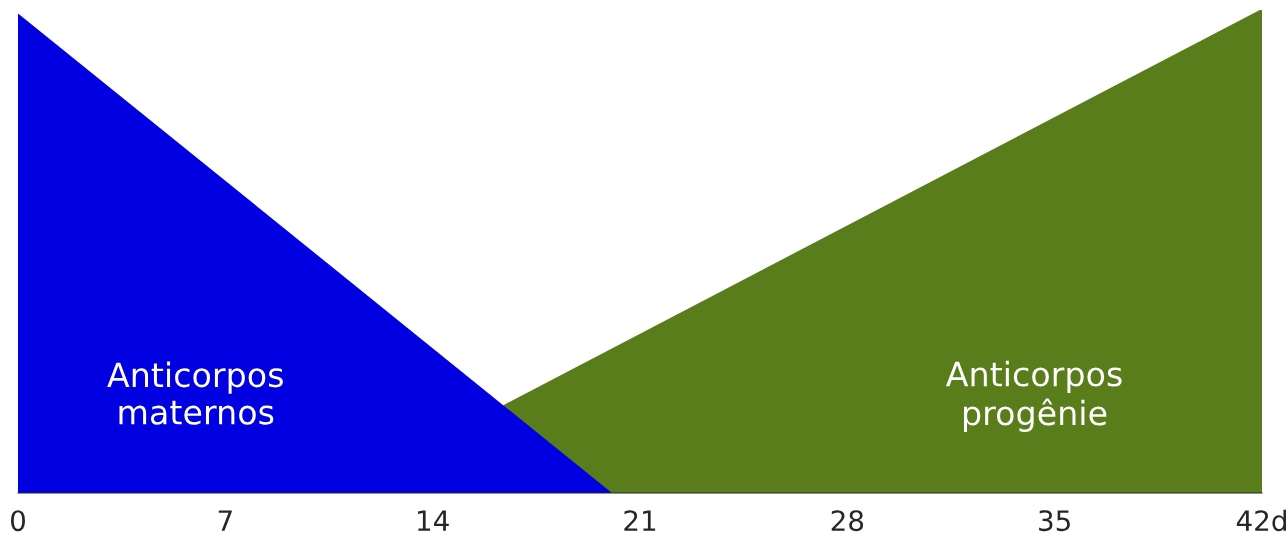 The width and height of the screenshot is (1286, 549). I want to click on series-label: Anticorpos maternos, so click(195, 393).